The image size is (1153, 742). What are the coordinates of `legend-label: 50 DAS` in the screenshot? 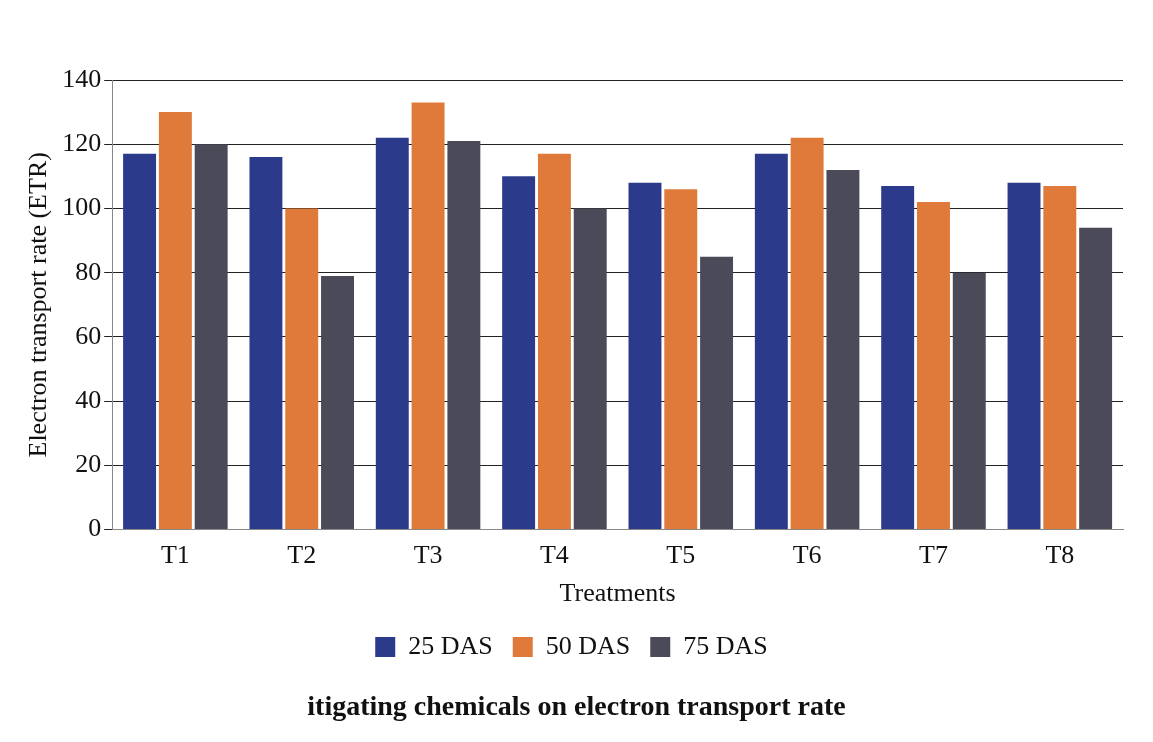 It's located at (588, 645).